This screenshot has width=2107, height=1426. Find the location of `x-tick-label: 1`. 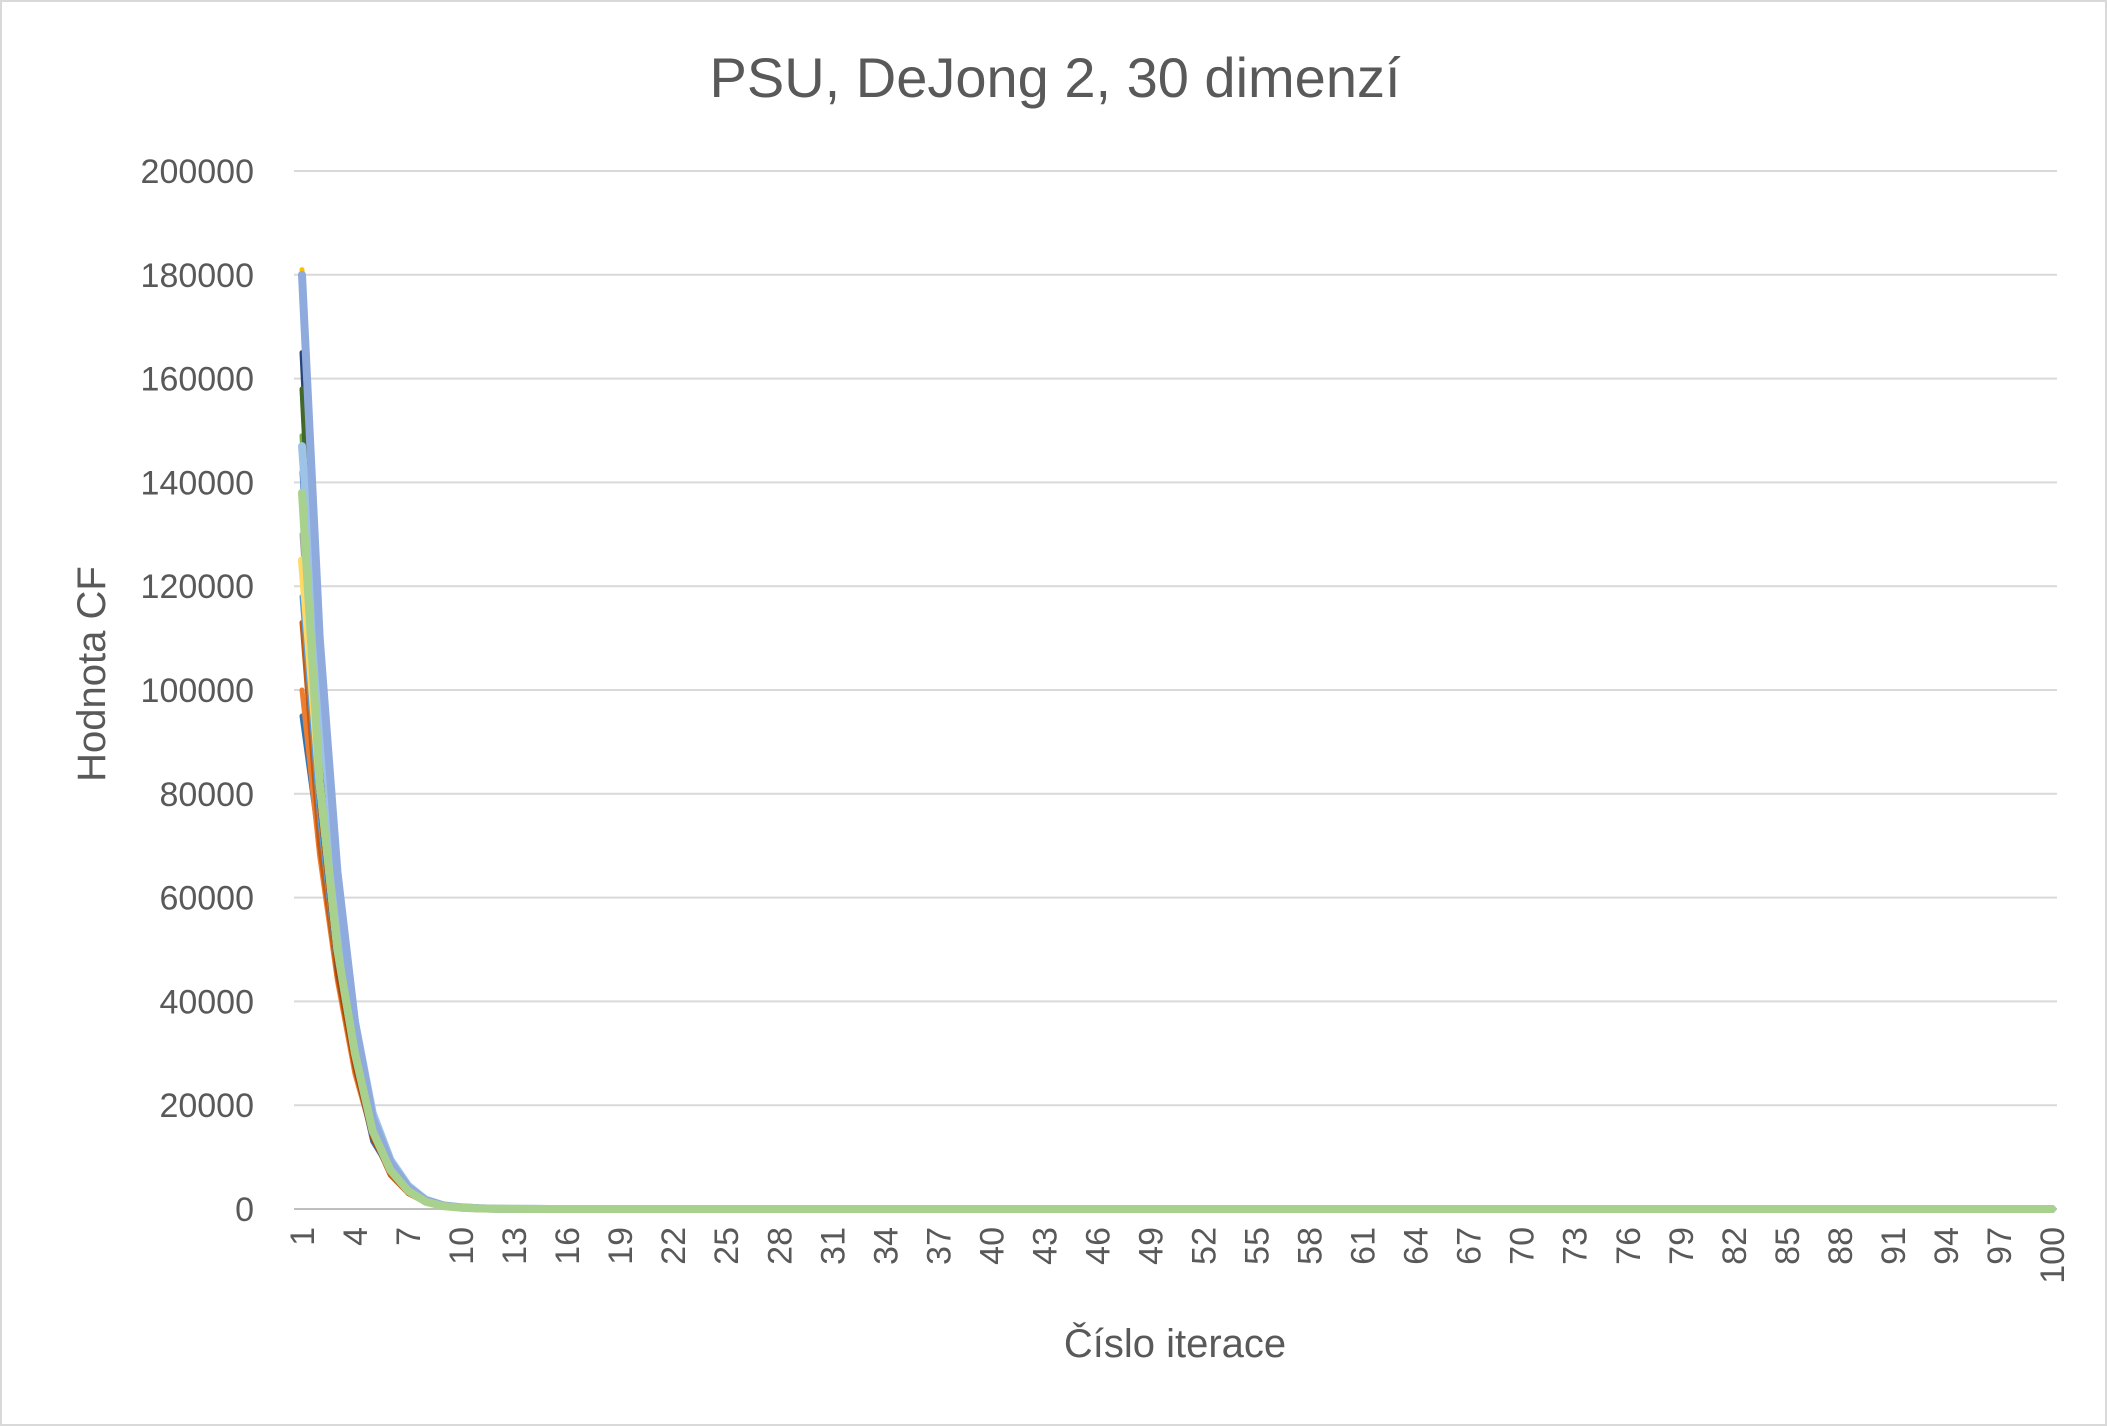

x-tick-label: 1 is located at coordinates (303, 1236).